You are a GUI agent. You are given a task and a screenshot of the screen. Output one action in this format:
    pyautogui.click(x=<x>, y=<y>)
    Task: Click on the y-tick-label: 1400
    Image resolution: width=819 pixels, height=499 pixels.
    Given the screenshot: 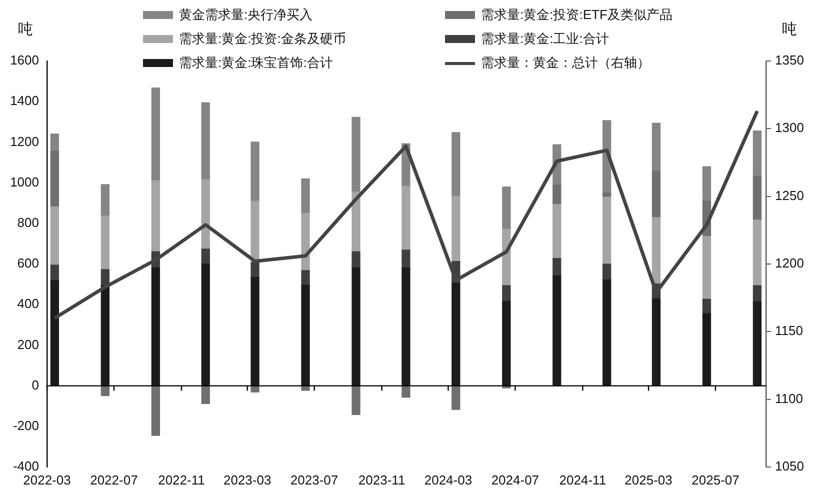 What is the action you would take?
    pyautogui.click(x=24, y=100)
    